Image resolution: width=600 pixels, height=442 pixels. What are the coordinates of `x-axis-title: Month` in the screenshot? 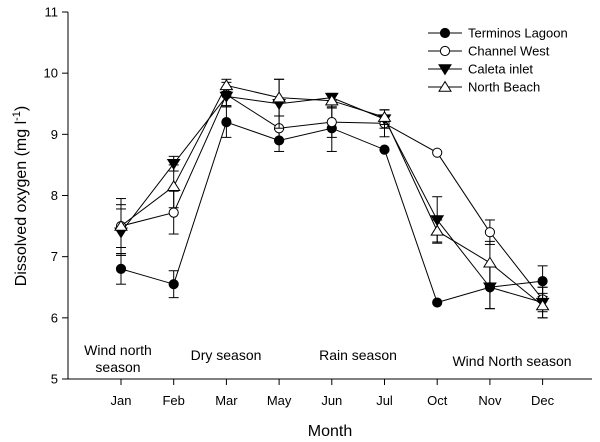 It's located at (330, 431).